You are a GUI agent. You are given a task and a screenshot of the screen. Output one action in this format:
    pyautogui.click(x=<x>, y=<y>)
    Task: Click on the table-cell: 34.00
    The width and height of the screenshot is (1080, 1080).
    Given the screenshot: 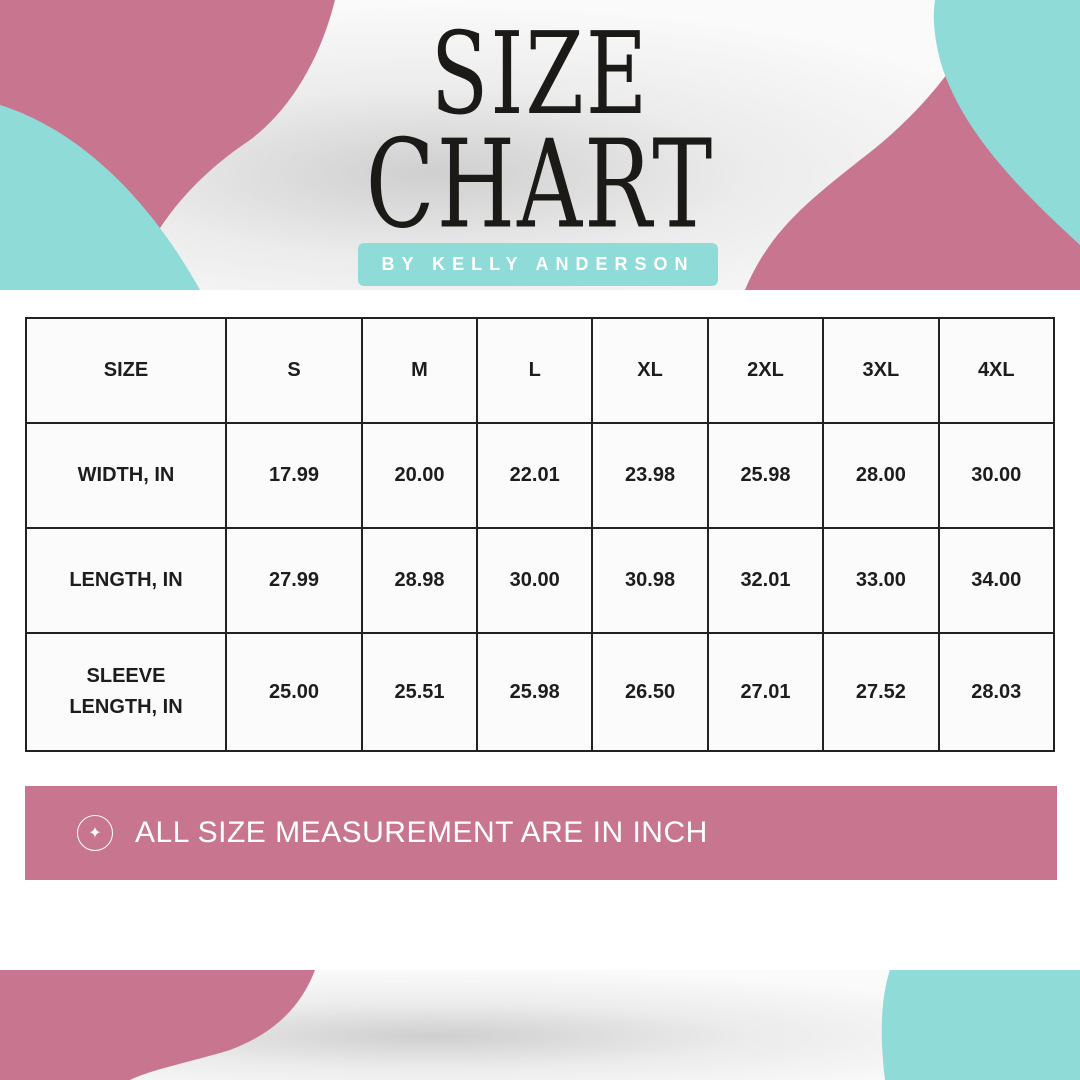 What is the action you would take?
    pyautogui.click(x=996, y=580)
    